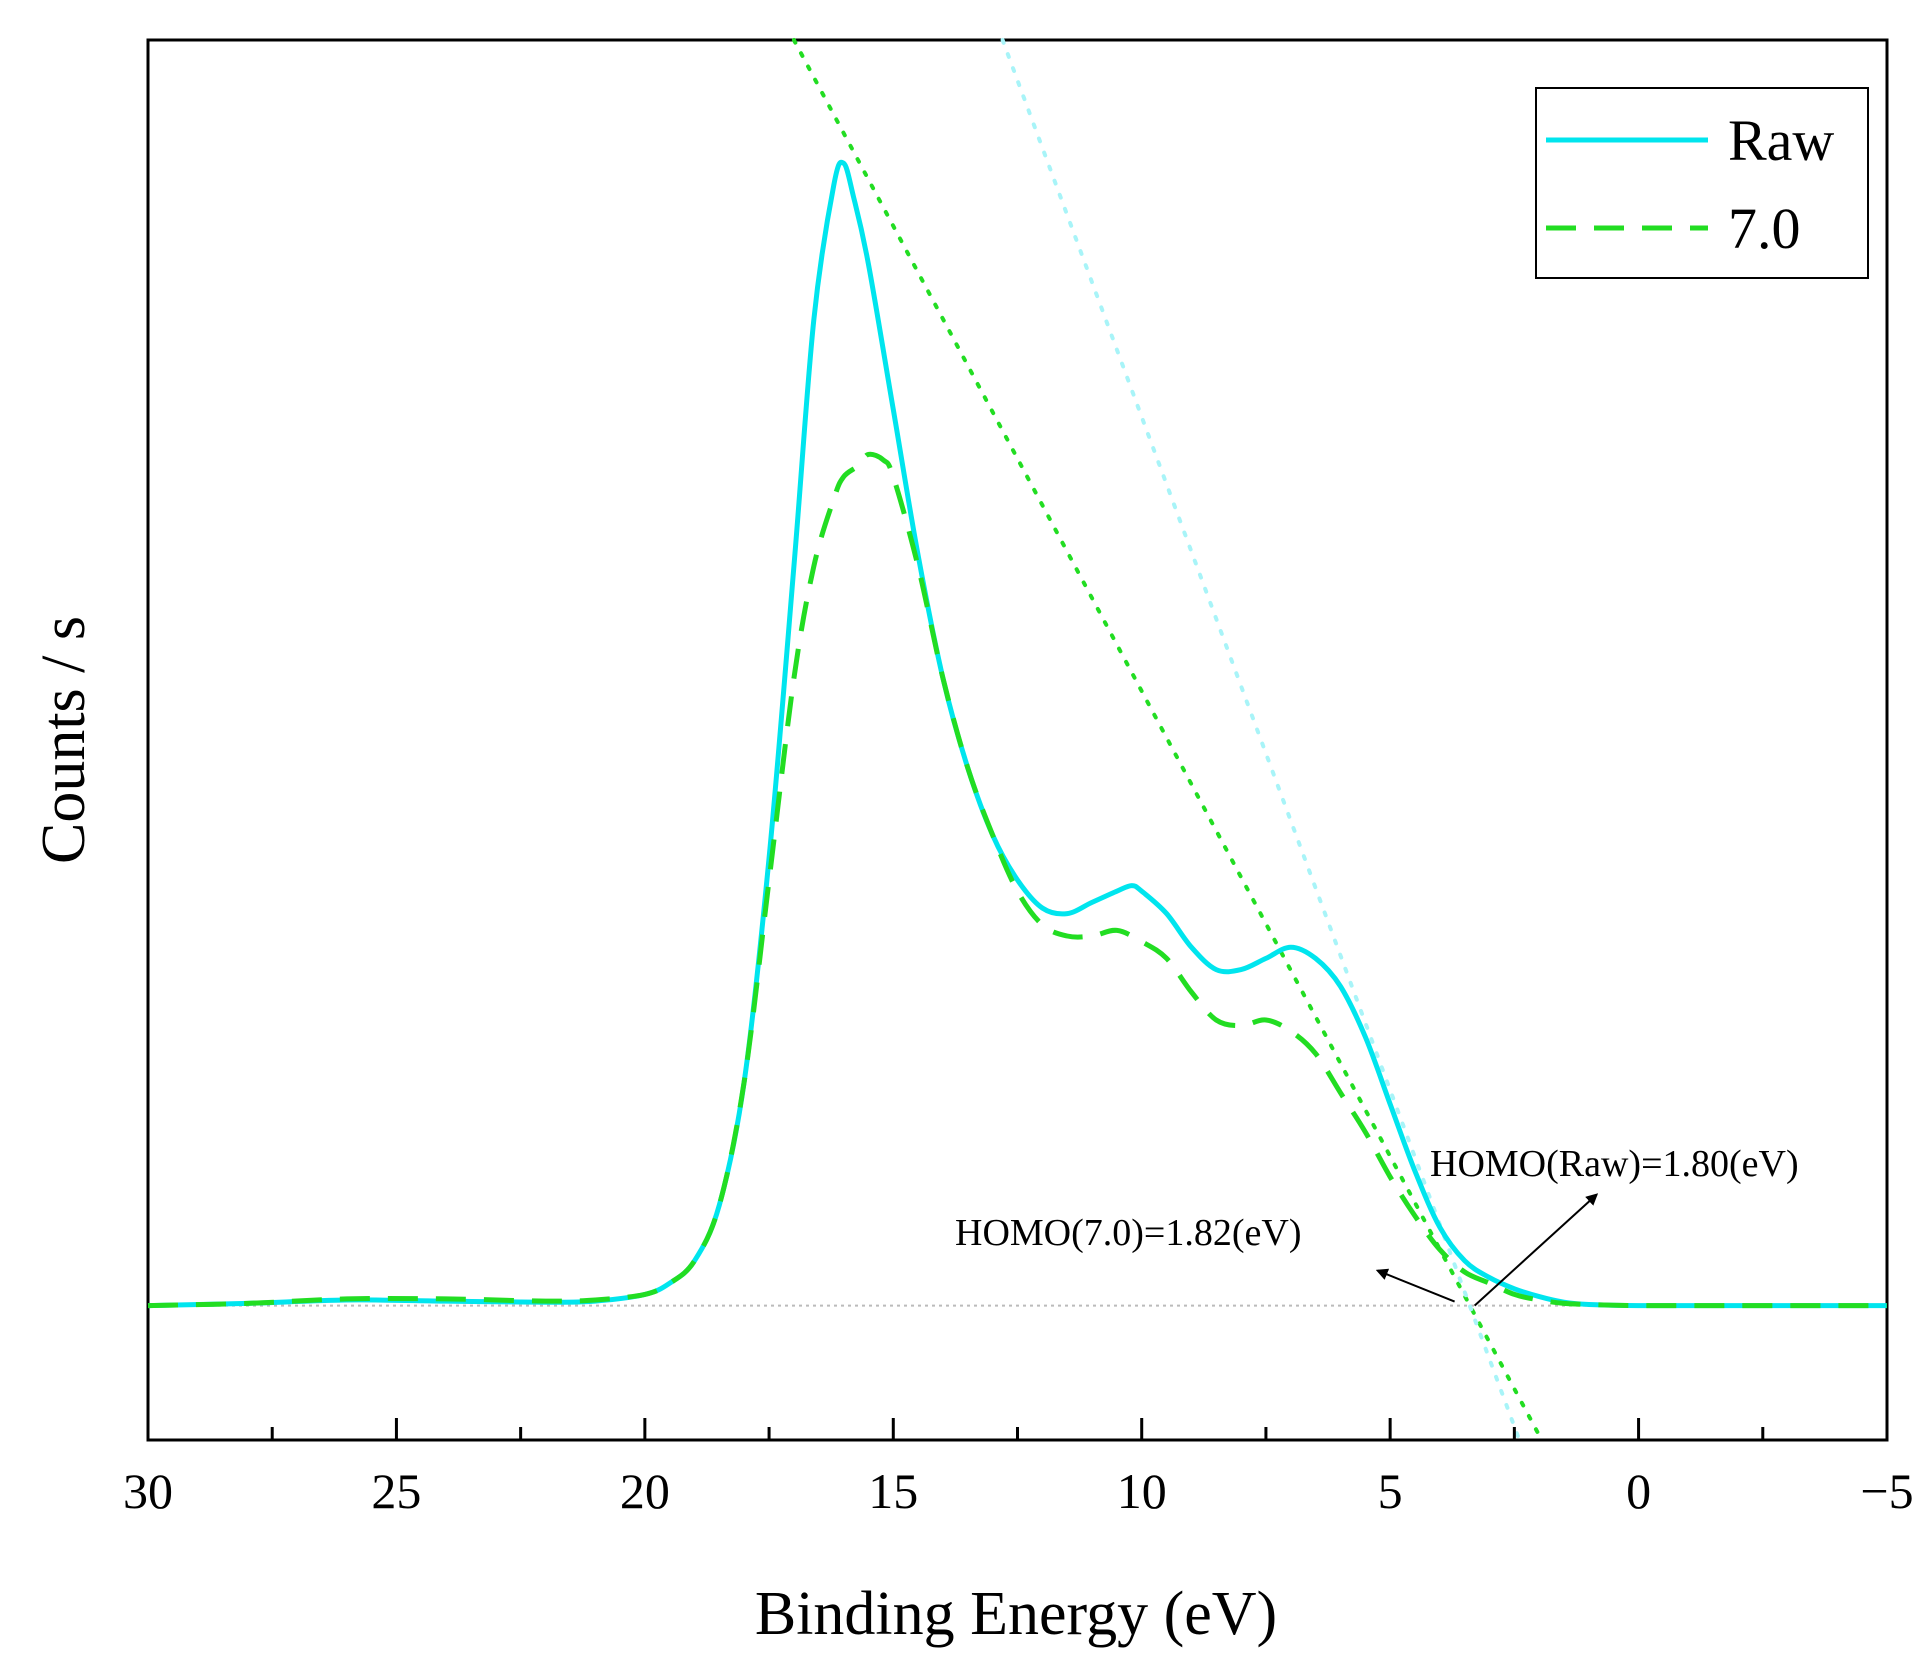 The height and width of the screenshot is (1676, 1930). I want to click on x-ticks-layer: 30 25 20 15 10 5 0 −5, so click(1018, 1468).